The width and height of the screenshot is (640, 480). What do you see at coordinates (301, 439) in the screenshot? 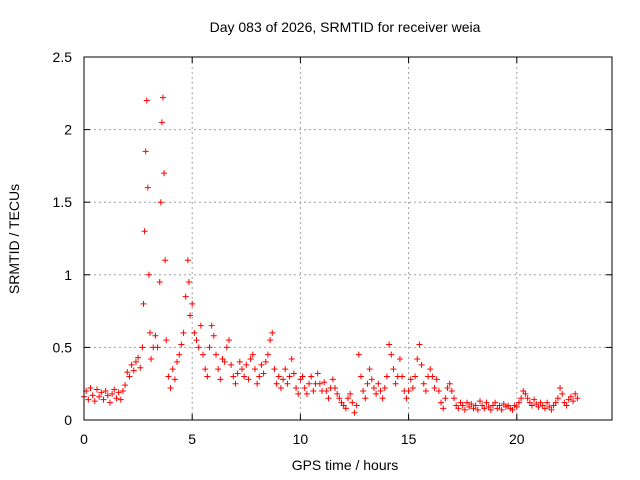
I see `x-tick-label: 10` at bounding box center [301, 439].